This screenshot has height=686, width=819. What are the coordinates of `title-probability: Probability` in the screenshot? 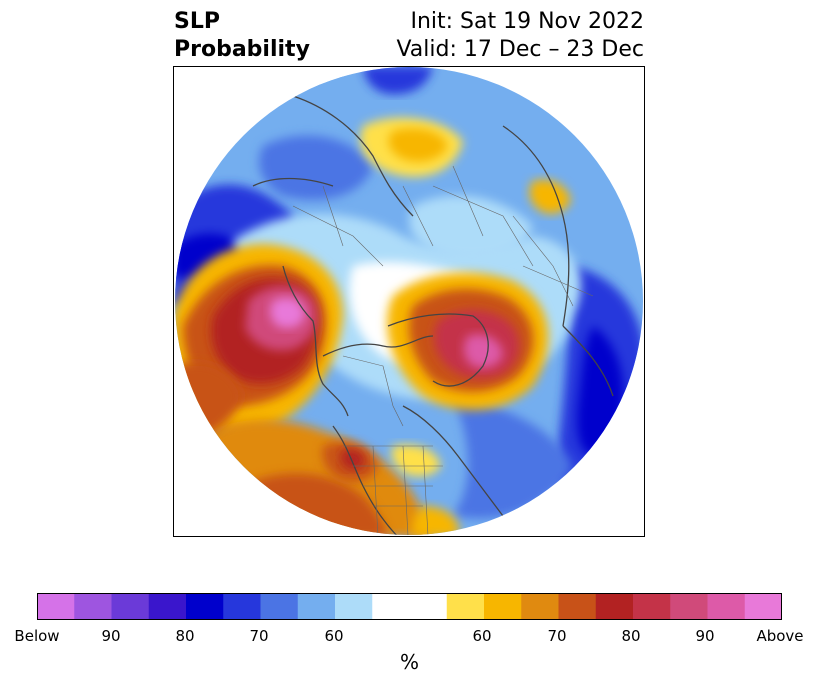 It's located at (242, 49).